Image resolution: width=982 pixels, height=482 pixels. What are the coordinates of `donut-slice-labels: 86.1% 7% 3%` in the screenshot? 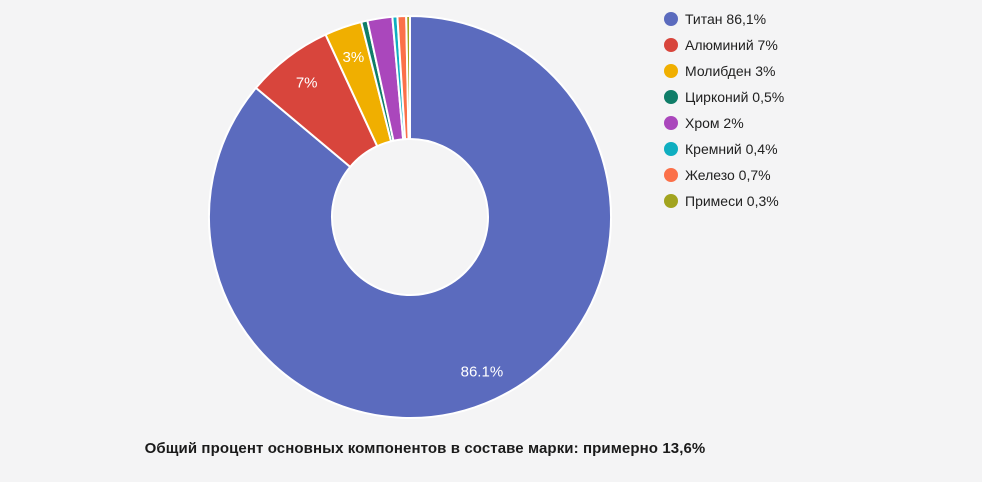 It's located at (399, 214).